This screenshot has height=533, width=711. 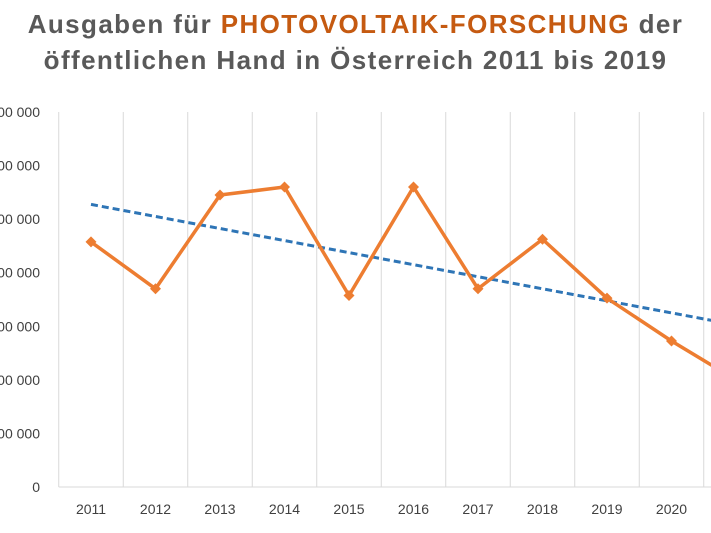 I want to click on title-prefix: Ausgaben für, so click(x=124, y=24).